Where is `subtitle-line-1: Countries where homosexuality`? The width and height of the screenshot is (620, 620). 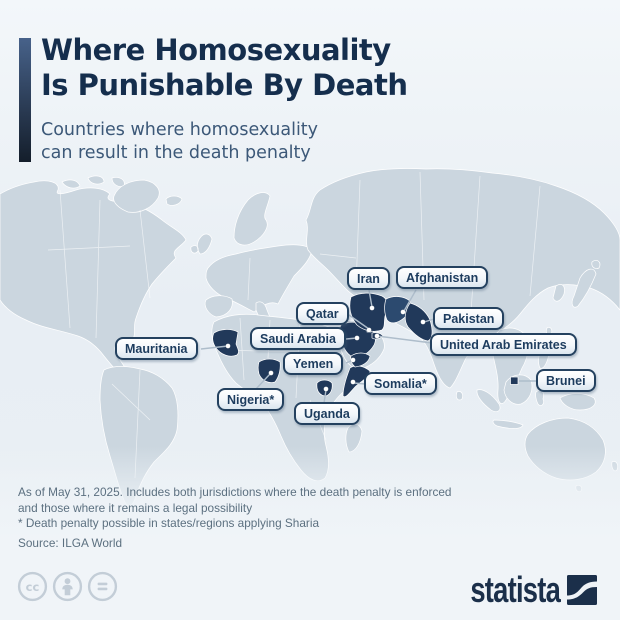 subtitle-line-1: Countries where homosexuality is located at coordinates (180, 130).